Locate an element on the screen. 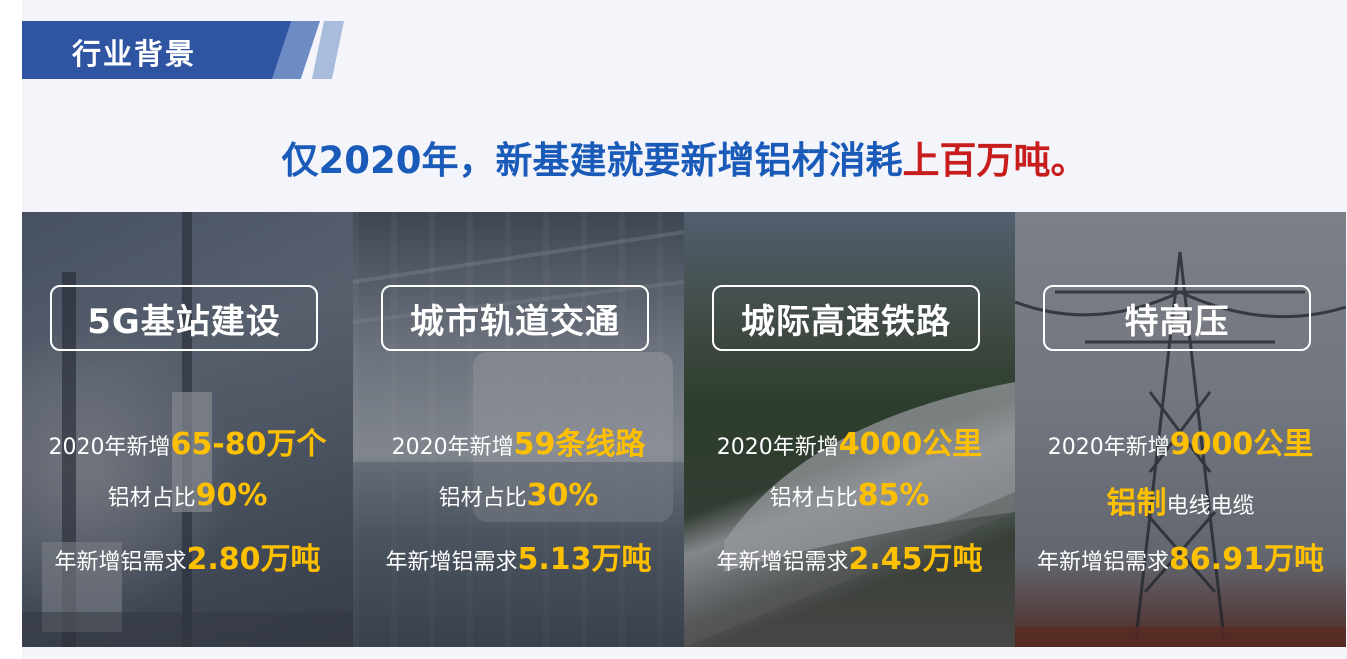 The width and height of the screenshot is (1347, 659). headline: 仅2020年，新基建就要新增铝材消耗上百万吨。 is located at coordinates (684, 157).